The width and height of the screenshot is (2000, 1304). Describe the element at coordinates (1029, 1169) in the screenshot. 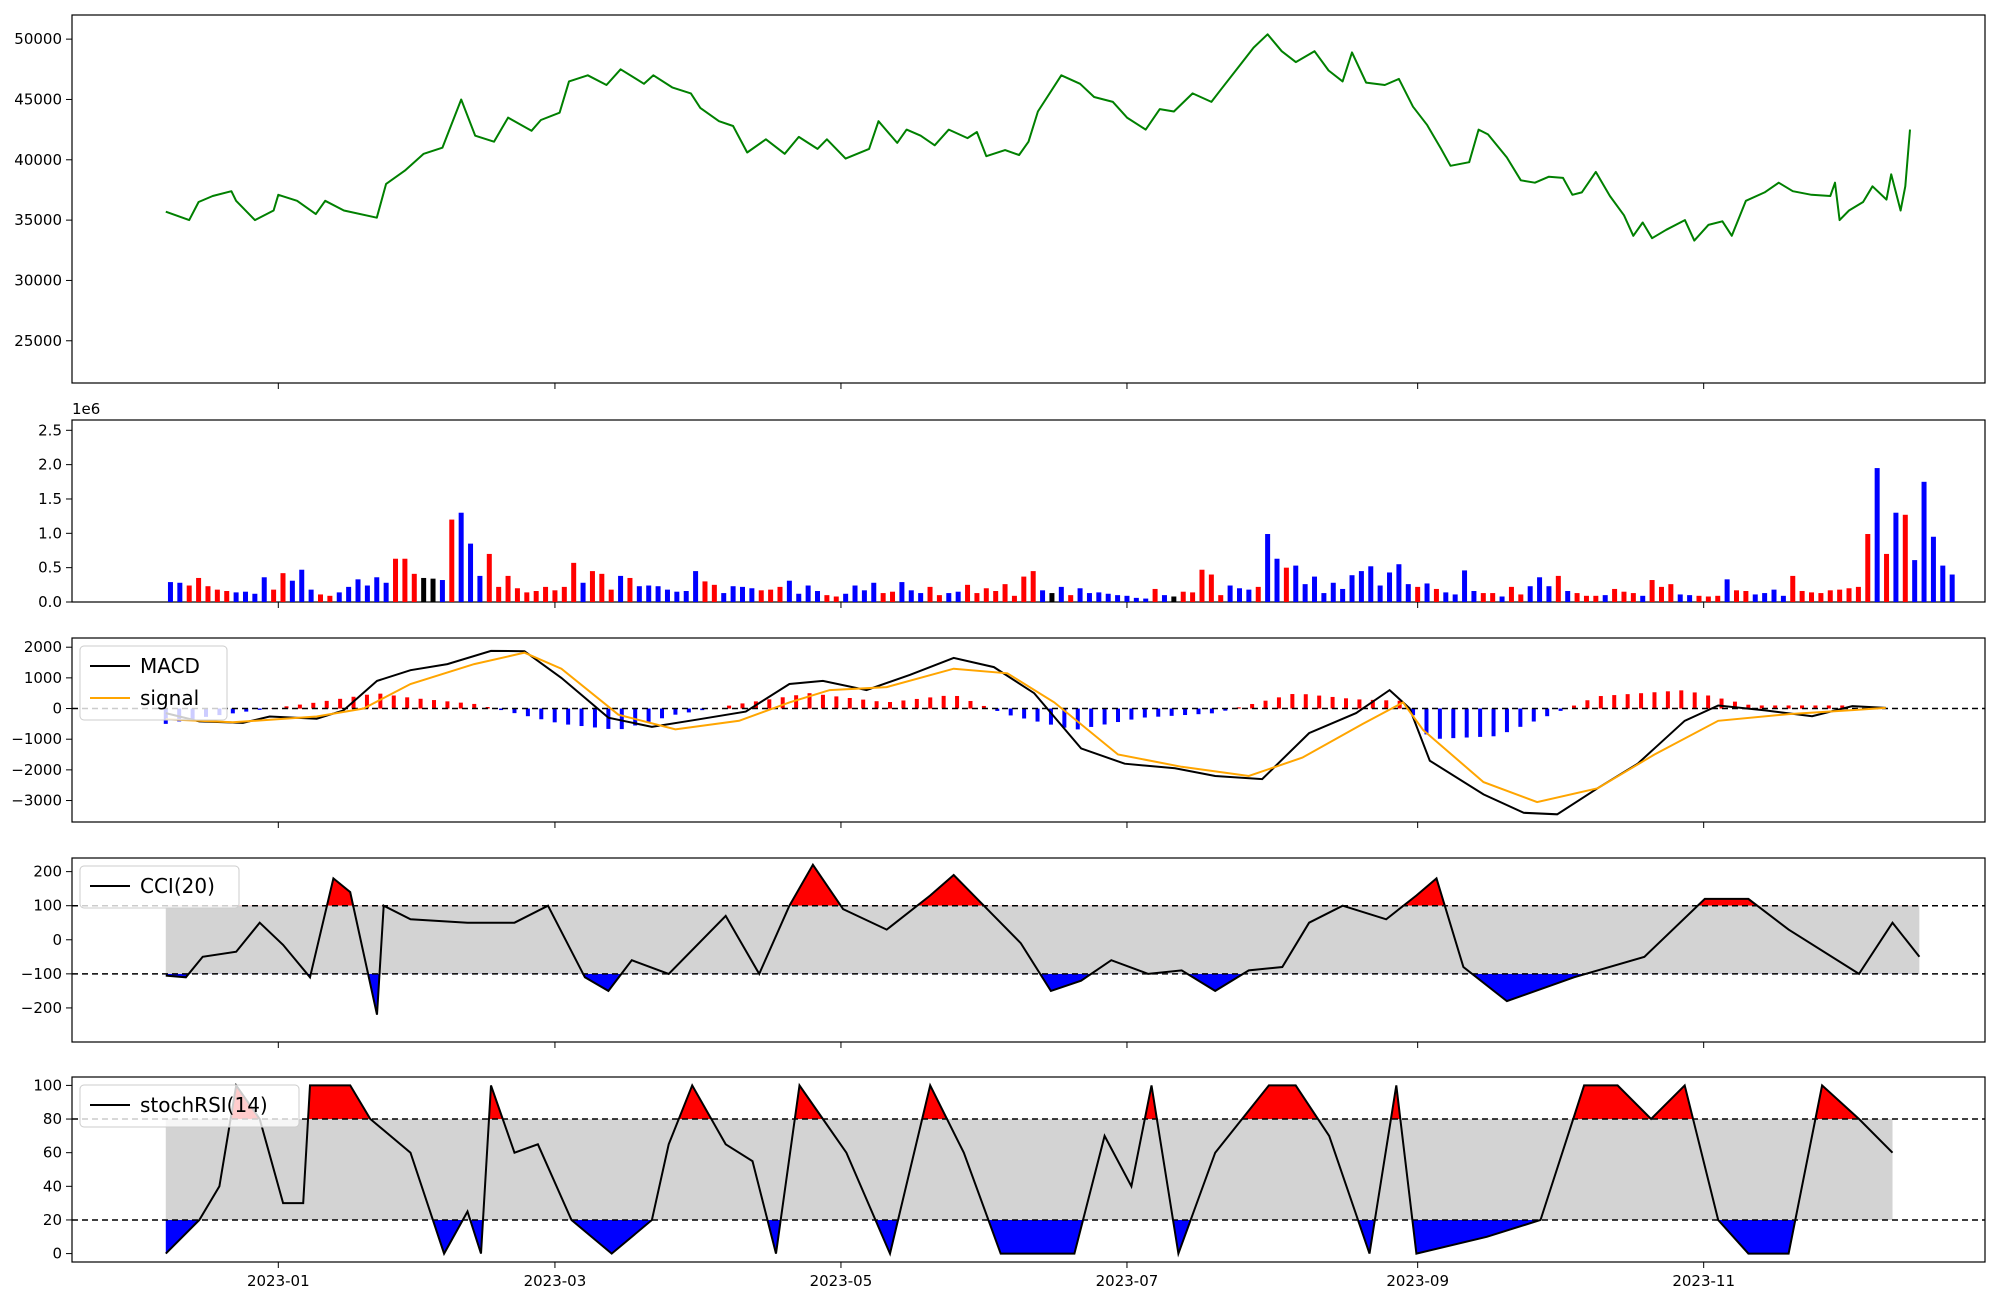

I see `stochrsi-band` at that location.